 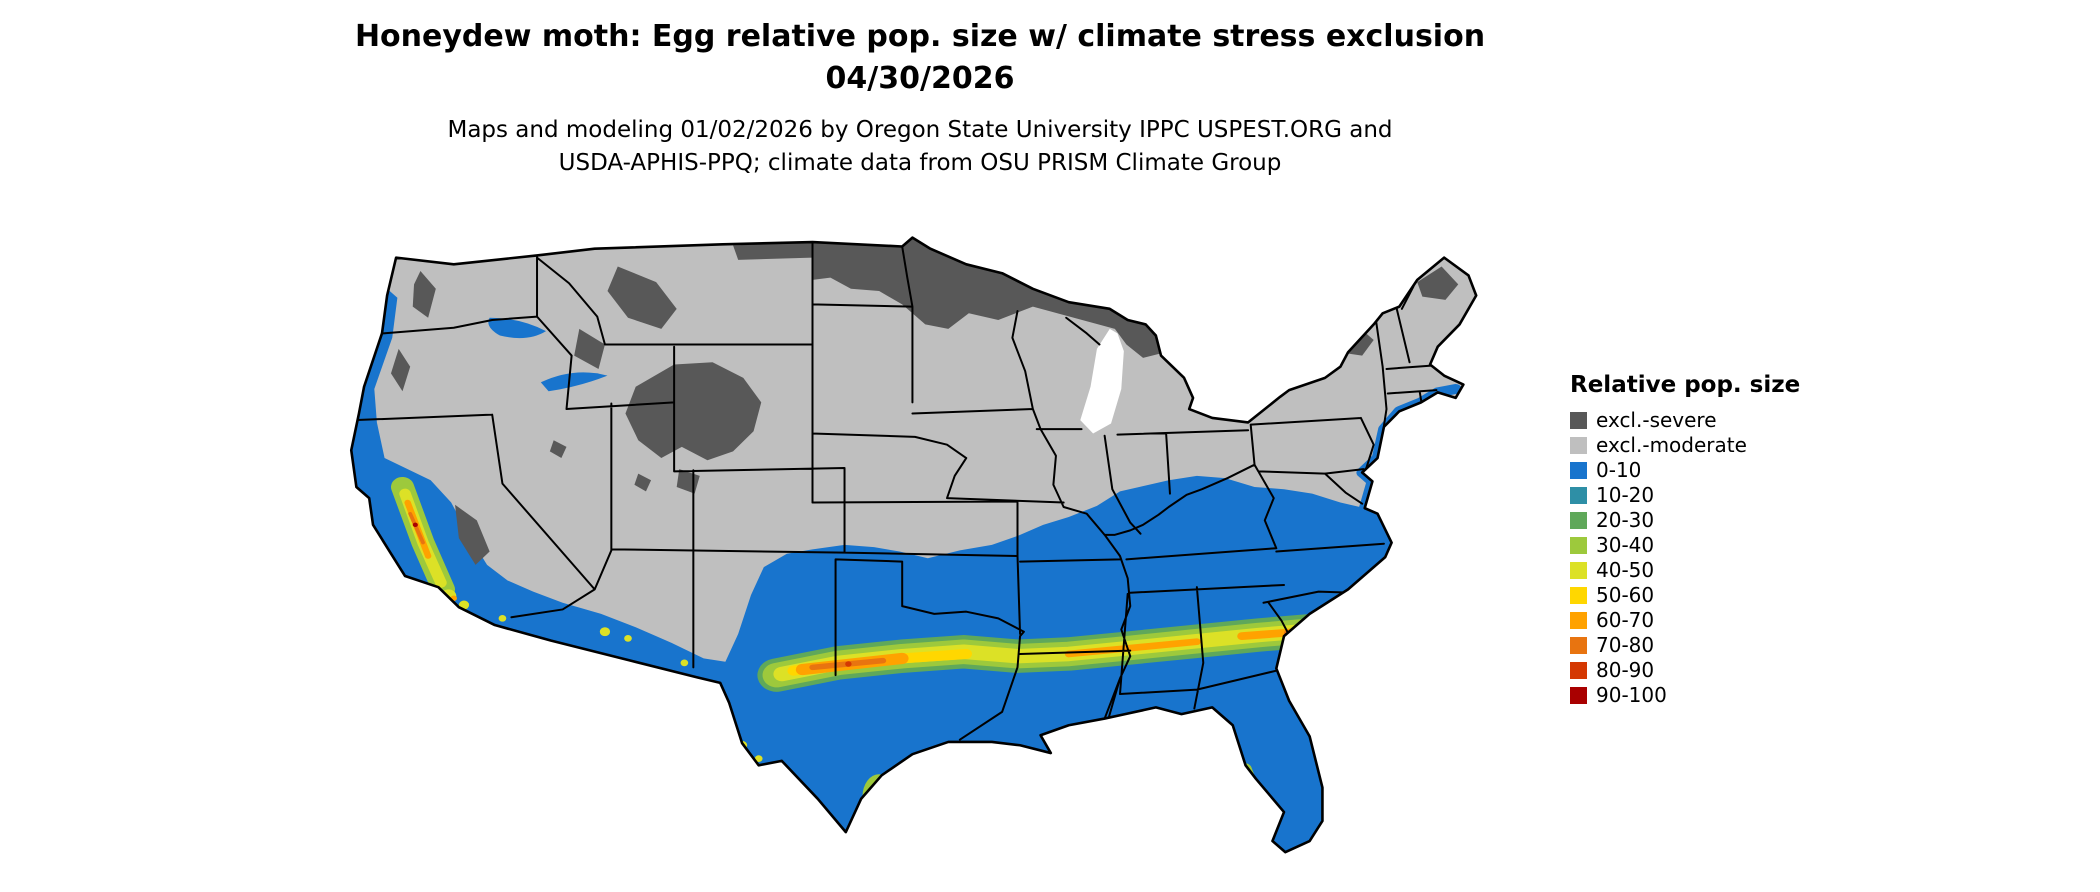 I want to click on legend-item: excl.-severe, so click(x=1720, y=420).